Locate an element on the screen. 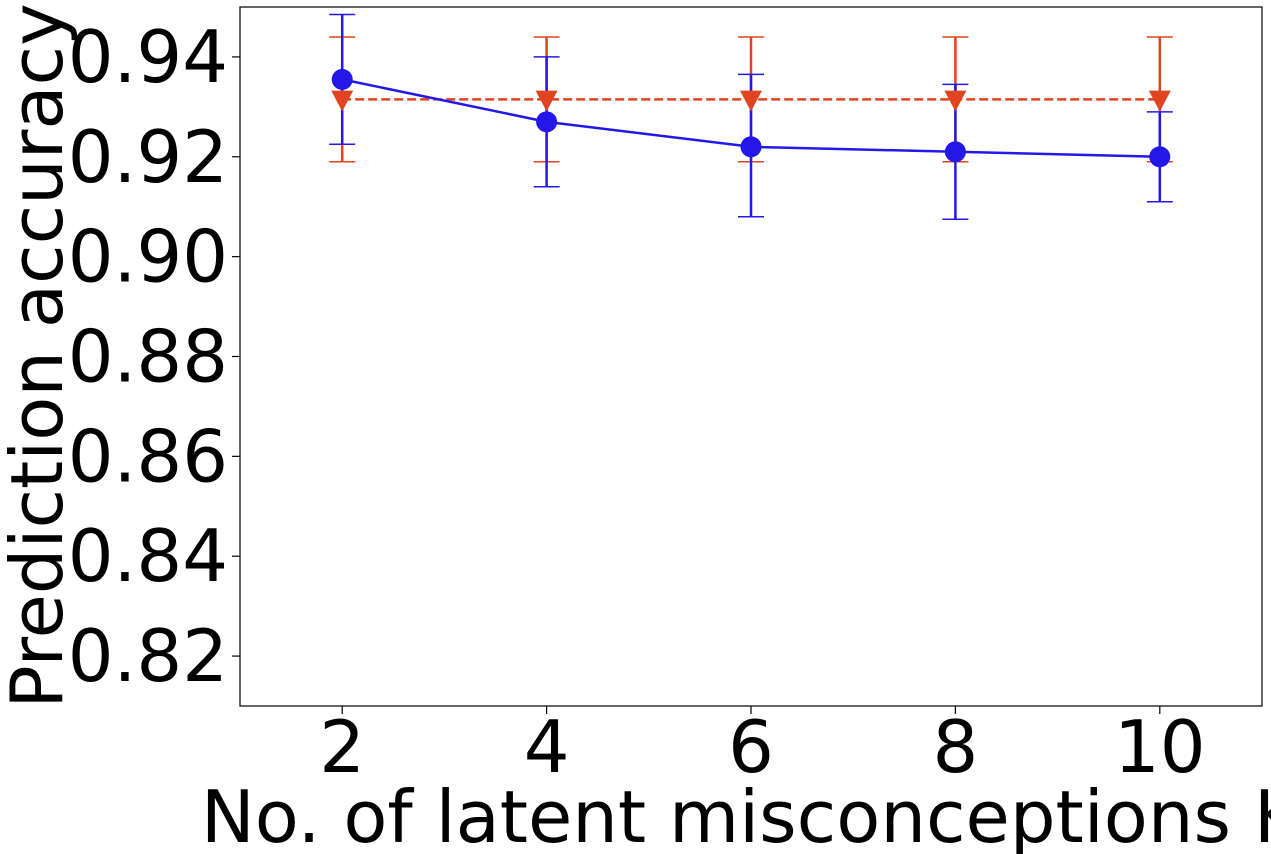  x-axis: 2 4 6 8 10 is located at coordinates (762, 747).